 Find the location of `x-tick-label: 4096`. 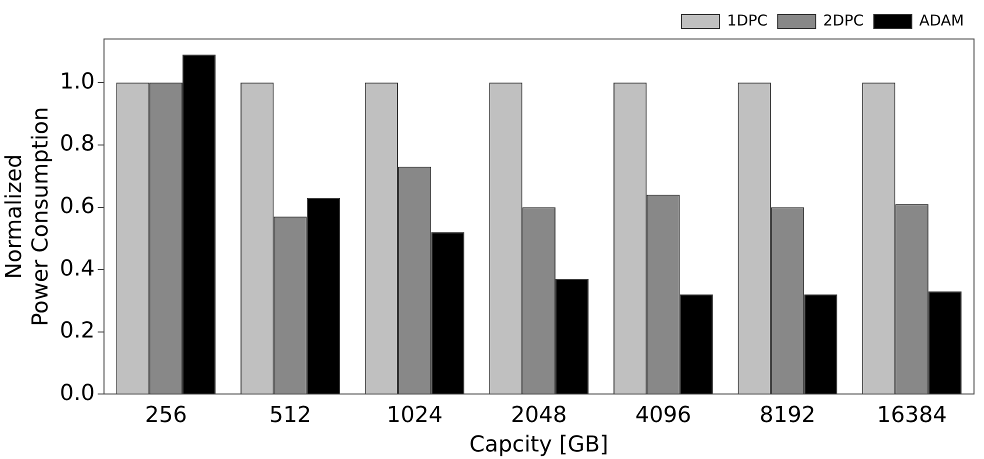

x-tick-label: 4096 is located at coordinates (663, 415).